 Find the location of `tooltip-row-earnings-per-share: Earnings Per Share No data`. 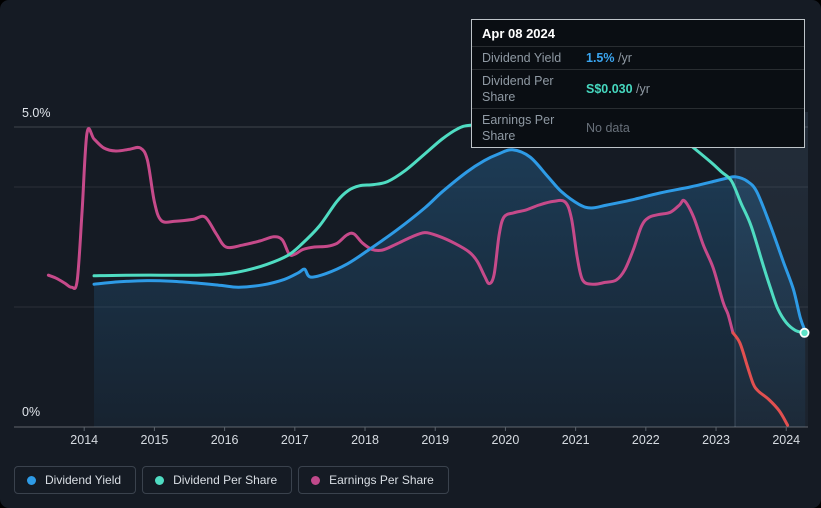

tooltip-row-earnings-per-share: Earnings Per Share No data is located at coordinates (638, 127).